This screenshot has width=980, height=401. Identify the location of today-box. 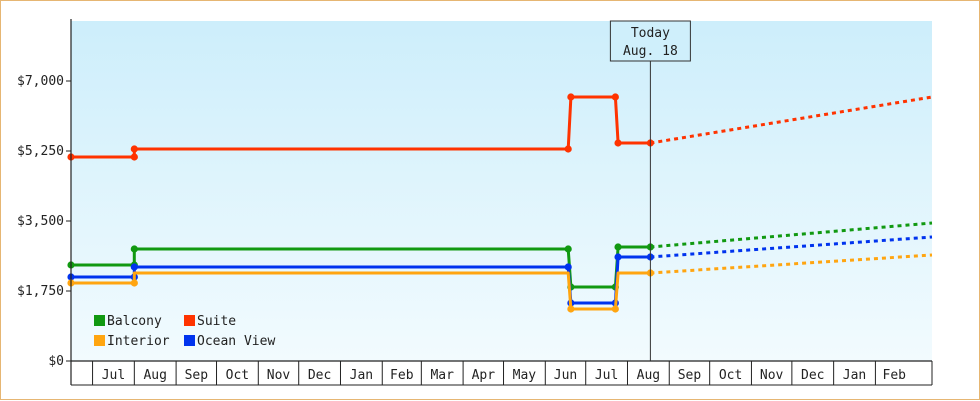
(650, 41).